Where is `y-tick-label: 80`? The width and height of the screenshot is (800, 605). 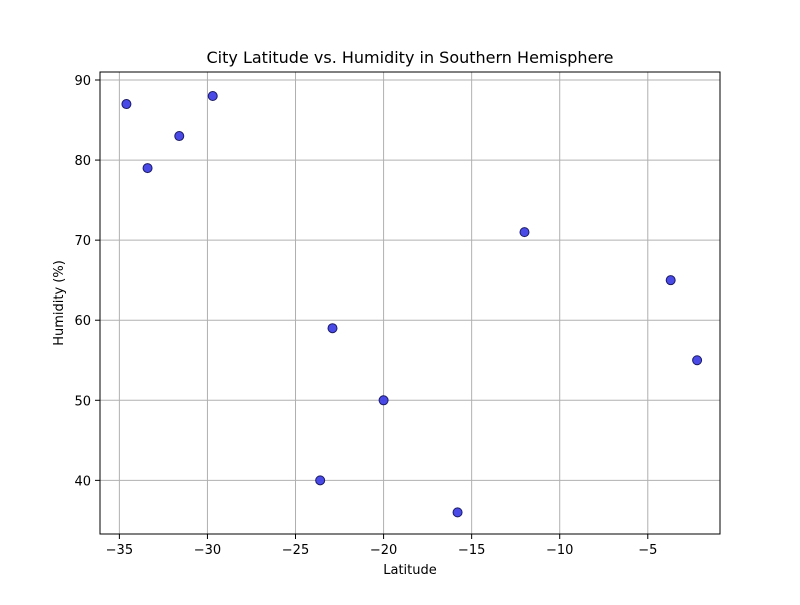
y-tick-label: 80 is located at coordinates (82, 161).